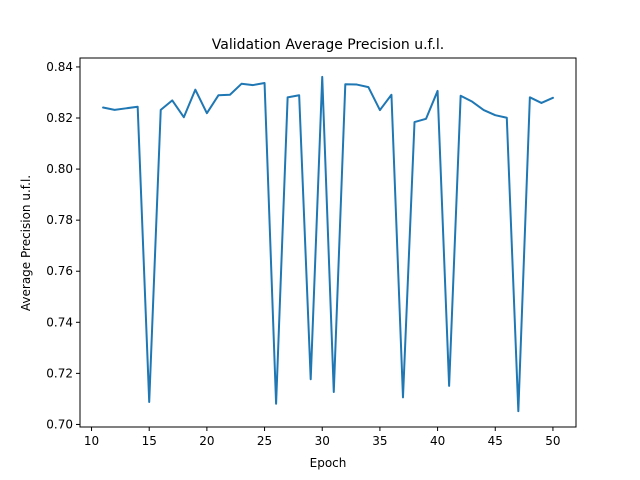 The height and width of the screenshot is (480, 640). What do you see at coordinates (59, 118) in the screenshot?
I see `y-tick-label: 0.82` at bounding box center [59, 118].